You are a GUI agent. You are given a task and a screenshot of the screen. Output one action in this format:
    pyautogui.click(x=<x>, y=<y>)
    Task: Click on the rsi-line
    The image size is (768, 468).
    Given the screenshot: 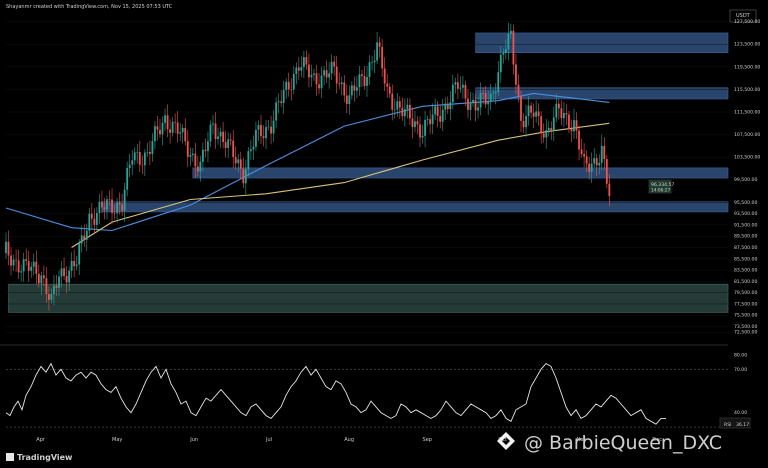 What is the action you would take?
    pyautogui.click(x=335, y=393)
    